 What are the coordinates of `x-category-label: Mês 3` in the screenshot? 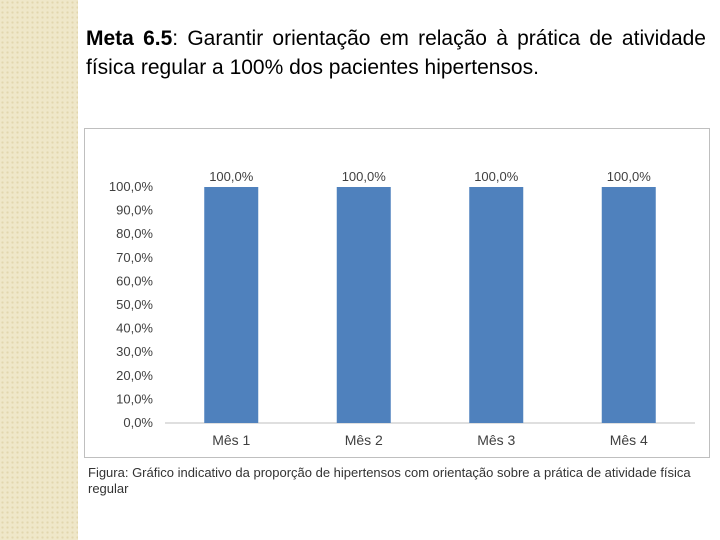 It's located at (496, 440).